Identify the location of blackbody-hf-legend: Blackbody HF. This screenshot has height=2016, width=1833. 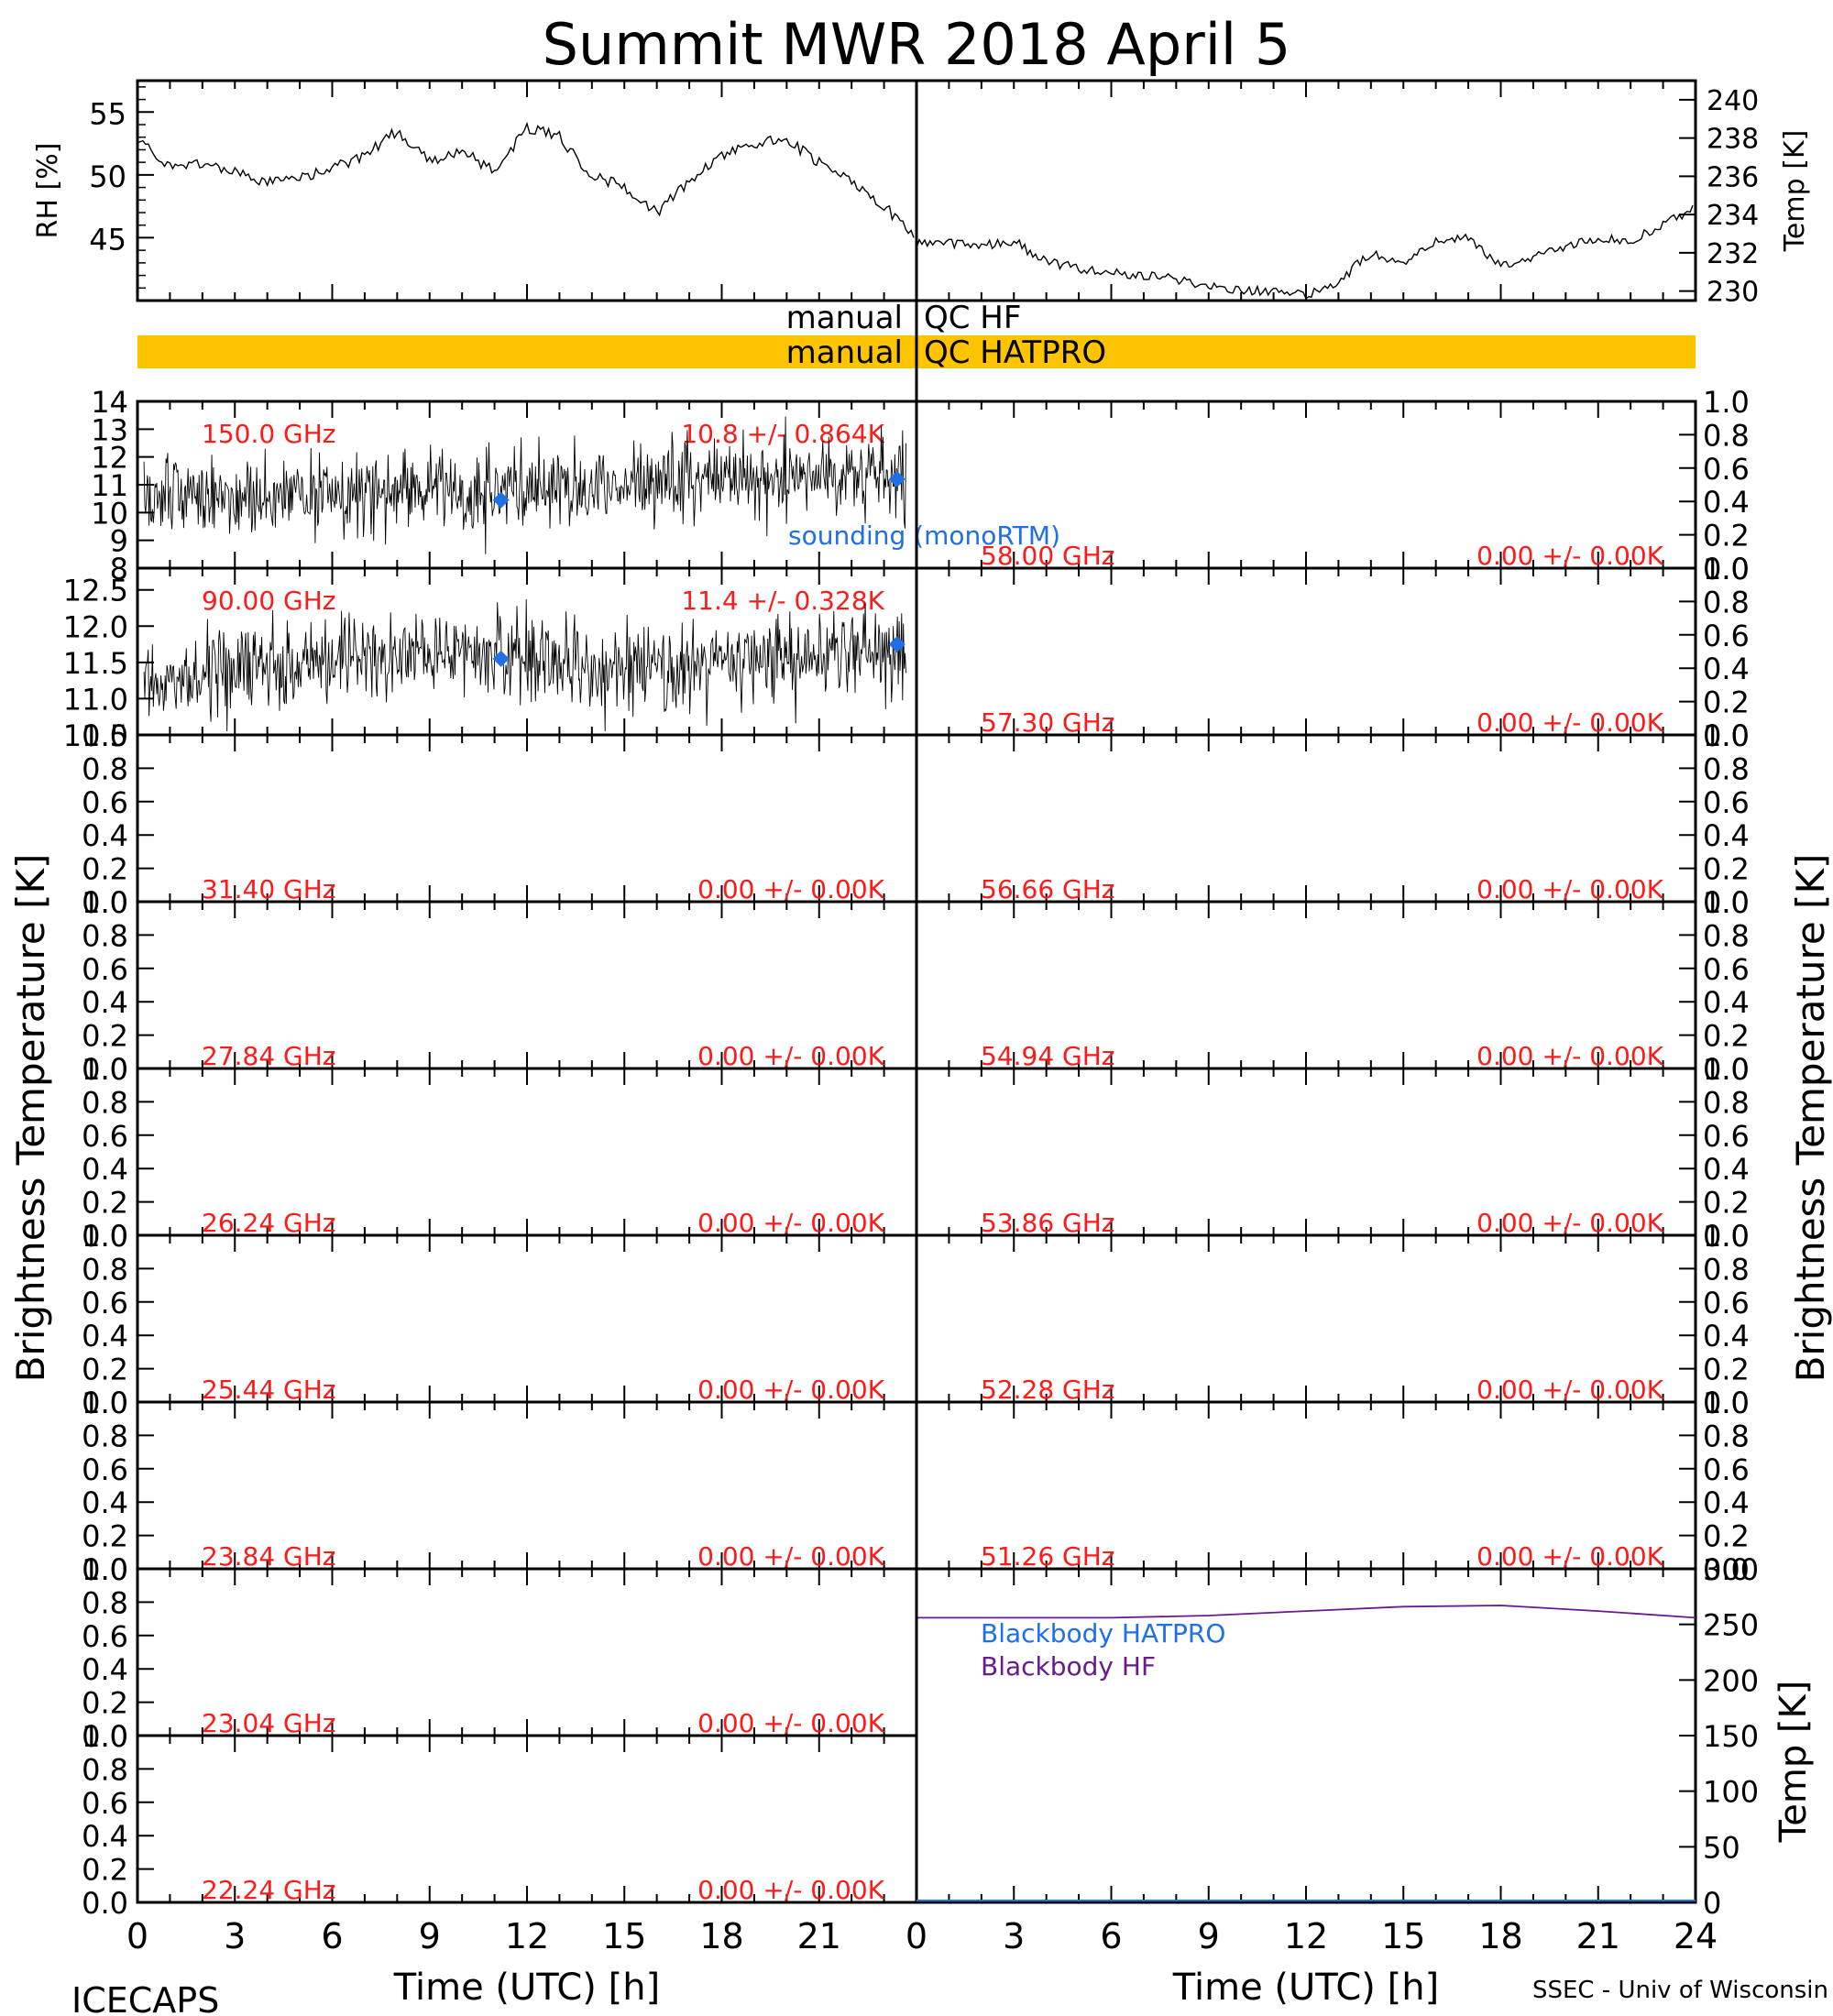
(1068, 1666).